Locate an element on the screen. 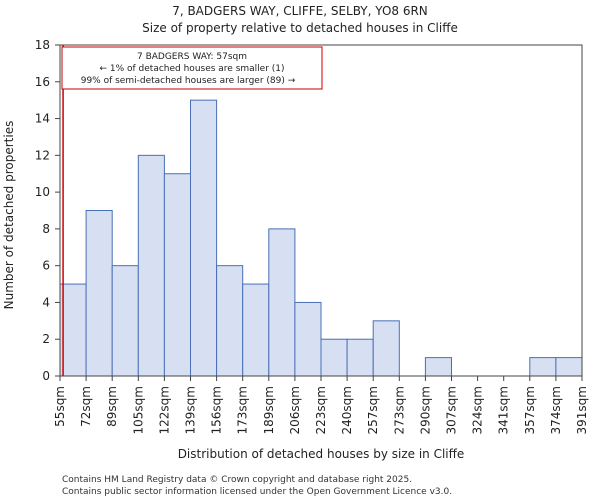  y-tick-label: 4 is located at coordinates (46, 302).